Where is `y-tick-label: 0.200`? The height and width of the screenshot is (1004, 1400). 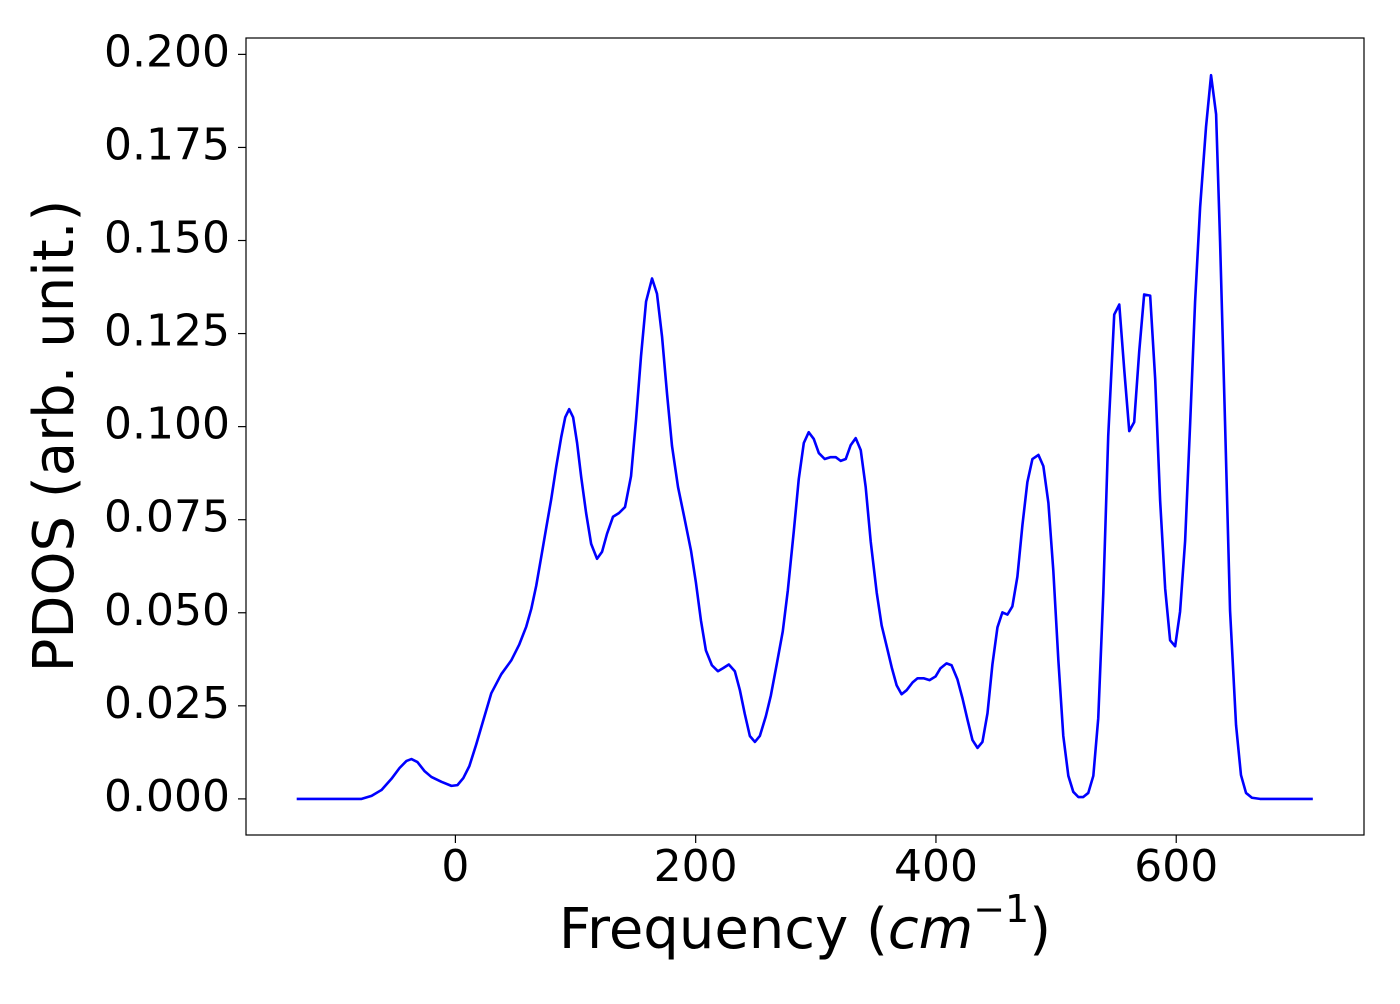
y-tick-label: 0.200 is located at coordinates (167, 51).